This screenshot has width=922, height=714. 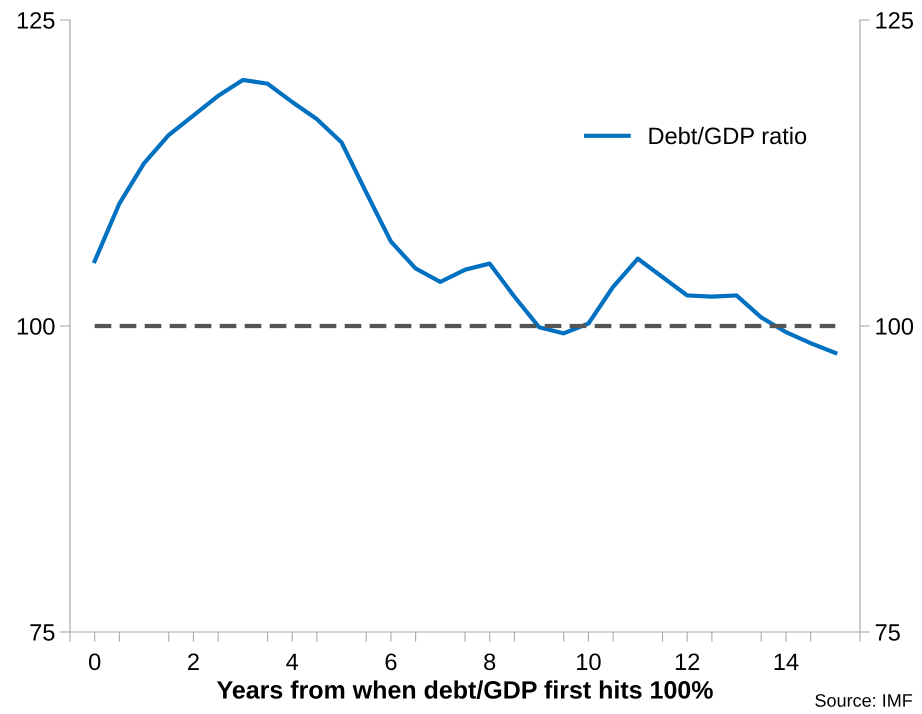 I want to click on x-tick-label: 8, so click(x=490, y=661).